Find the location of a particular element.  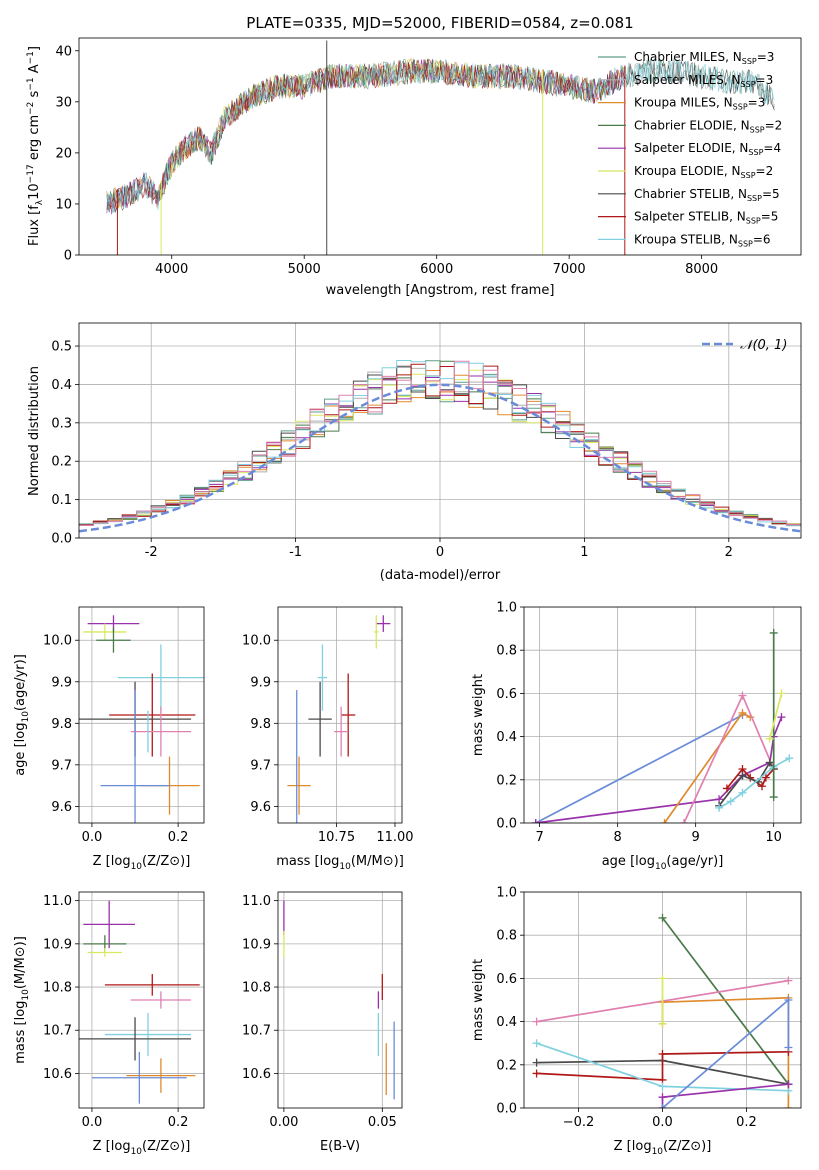

x-tick-label: -1 is located at coordinates (295, 552).